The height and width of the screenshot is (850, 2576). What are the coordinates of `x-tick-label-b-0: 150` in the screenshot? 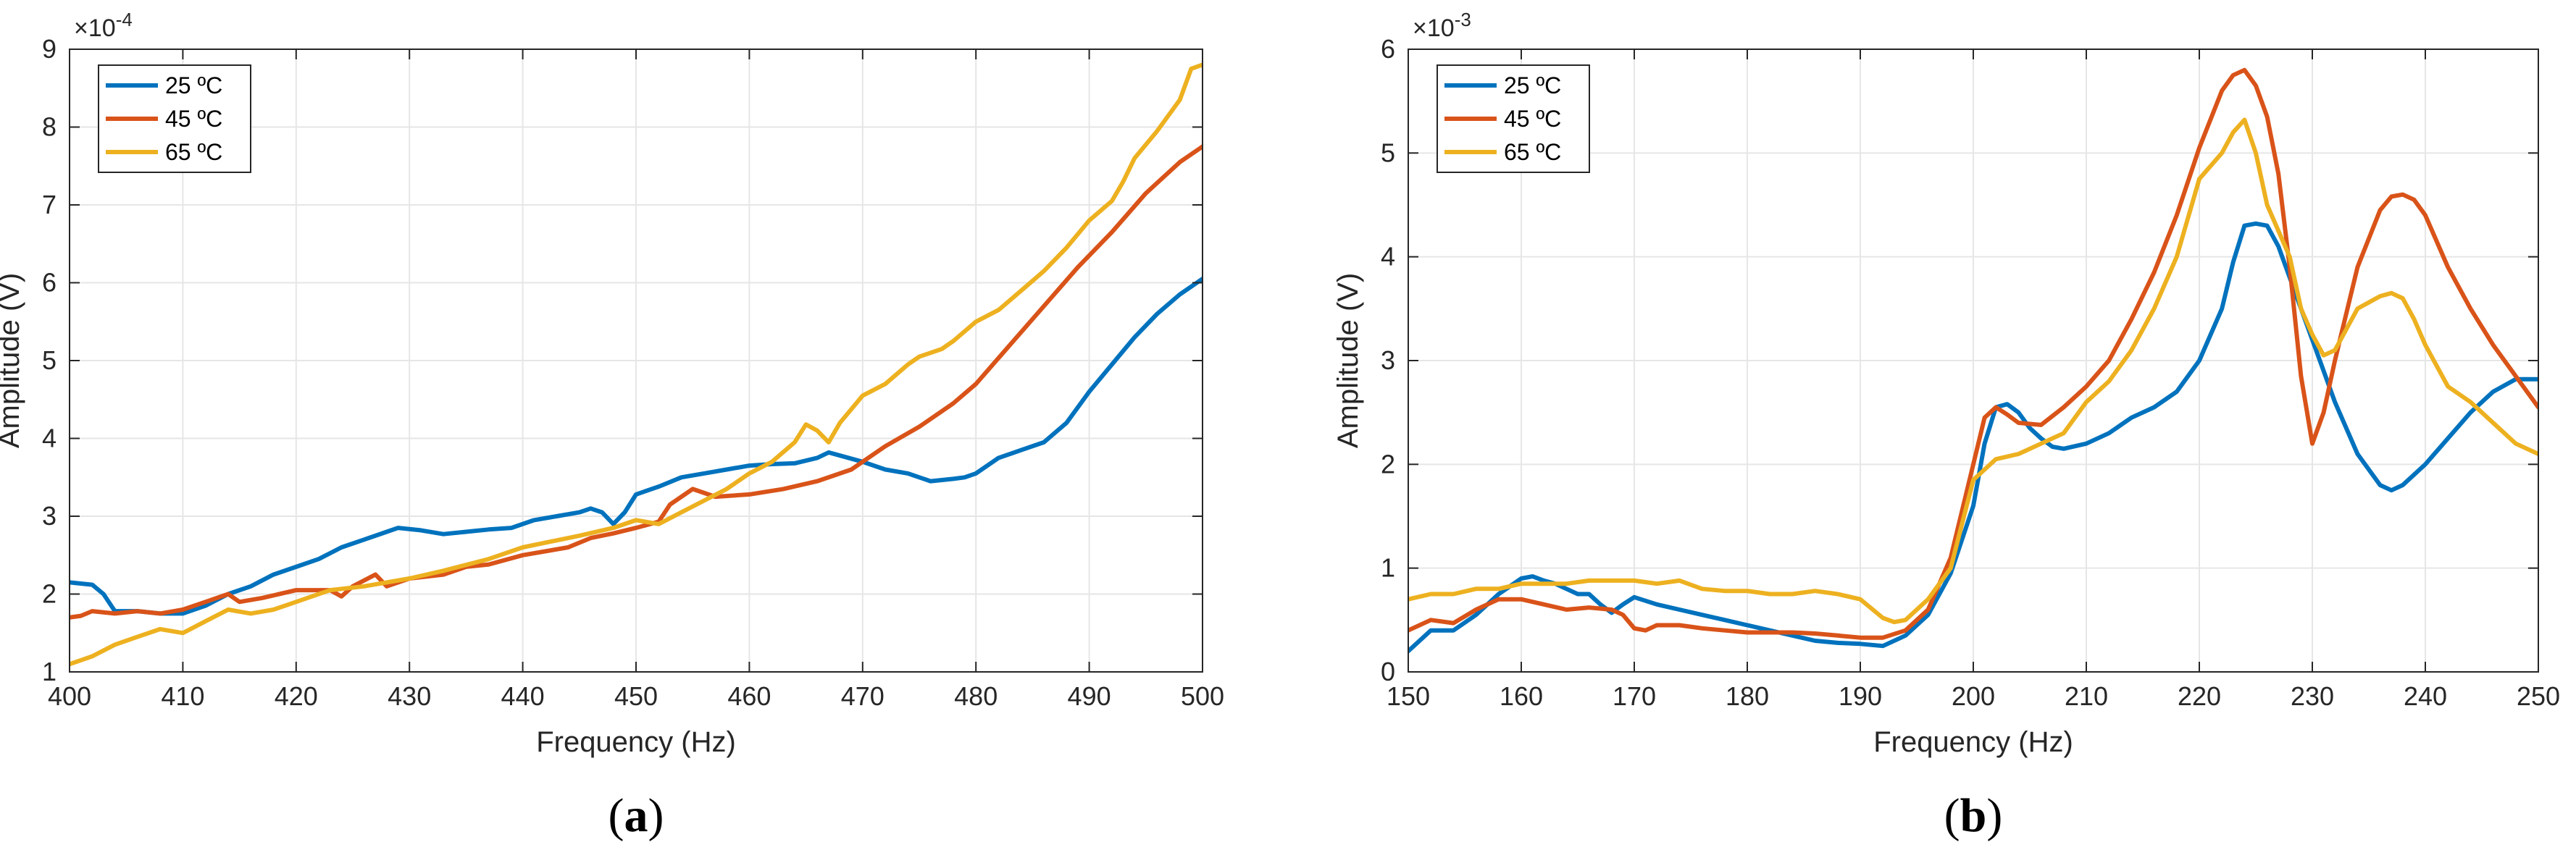 It's located at (1408, 696).